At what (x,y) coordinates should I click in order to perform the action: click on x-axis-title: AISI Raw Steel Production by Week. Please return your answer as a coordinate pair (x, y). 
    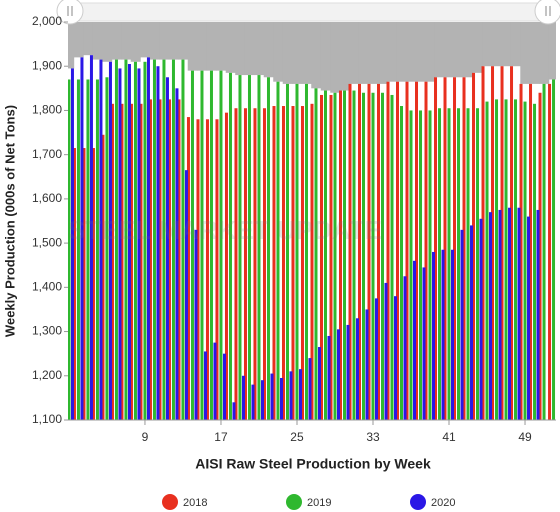
    Looking at the image, I should click on (313, 464).